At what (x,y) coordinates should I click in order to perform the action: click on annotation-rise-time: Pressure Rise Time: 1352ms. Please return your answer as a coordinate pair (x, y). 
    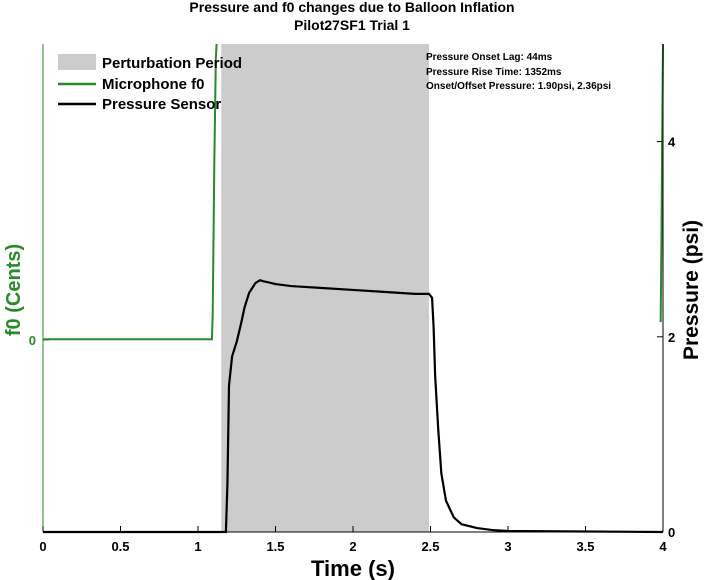
    Looking at the image, I should click on (494, 72).